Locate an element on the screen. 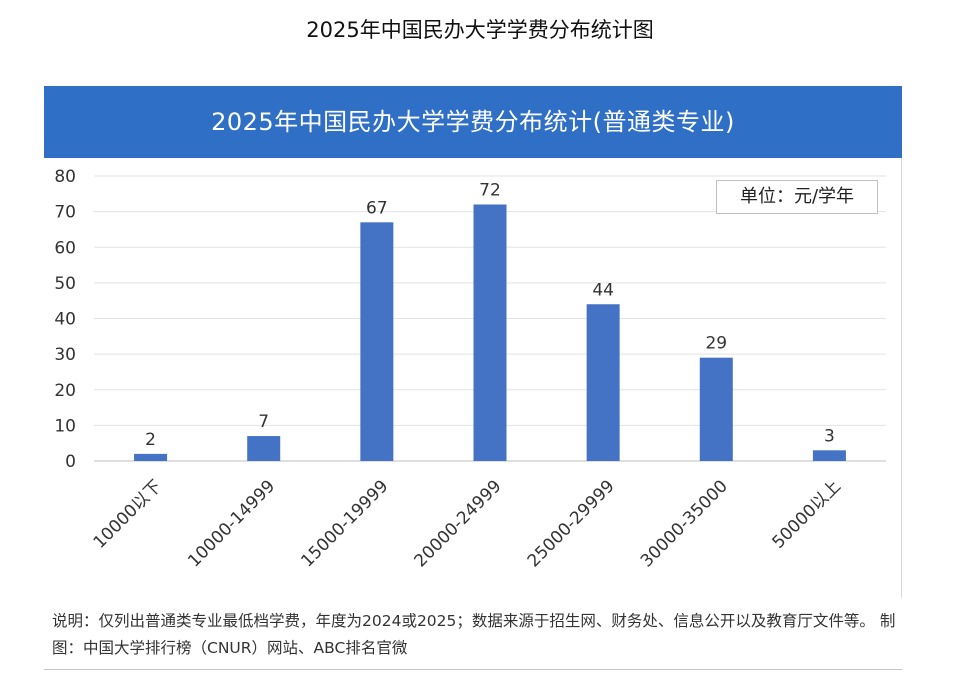 The height and width of the screenshot is (698, 960). data-label: 29 is located at coordinates (716, 344).